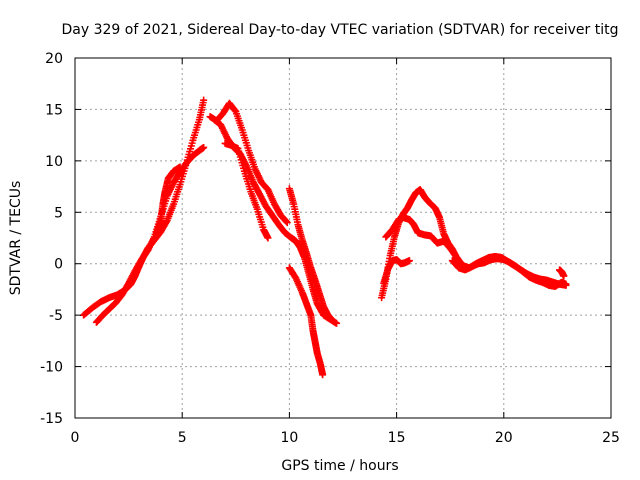 The image size is (640, 480). I want to click on series-track-b, so click(150, 234).